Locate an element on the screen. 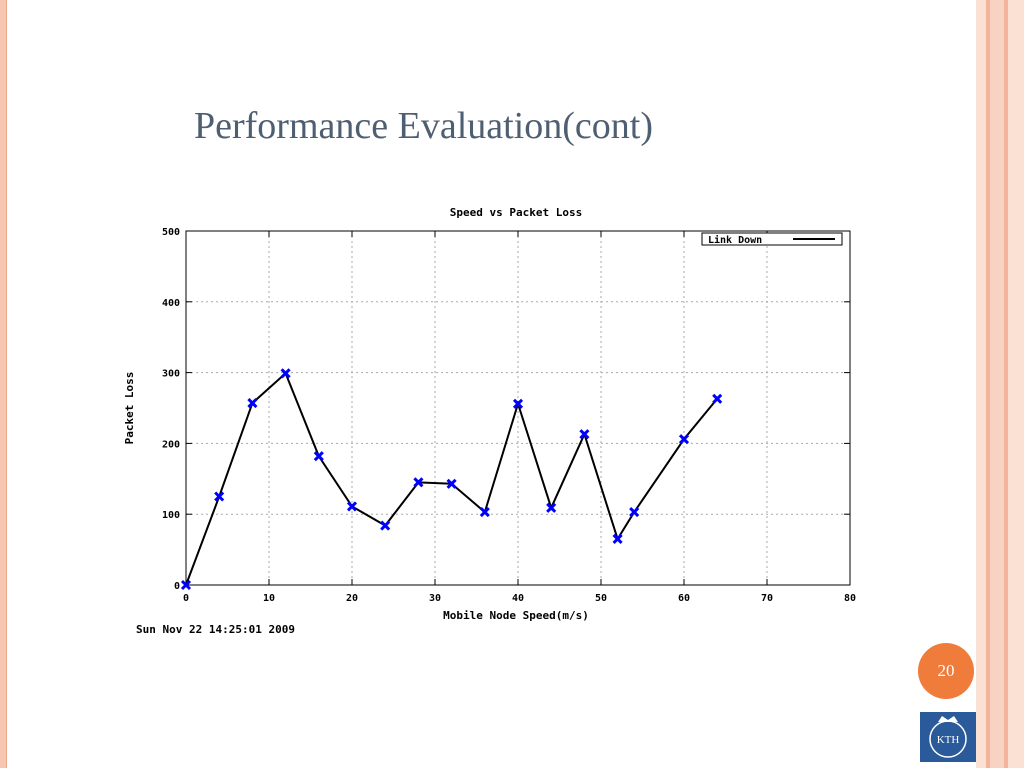  y-tick-label: 0 is located at coordinates (177, 586).